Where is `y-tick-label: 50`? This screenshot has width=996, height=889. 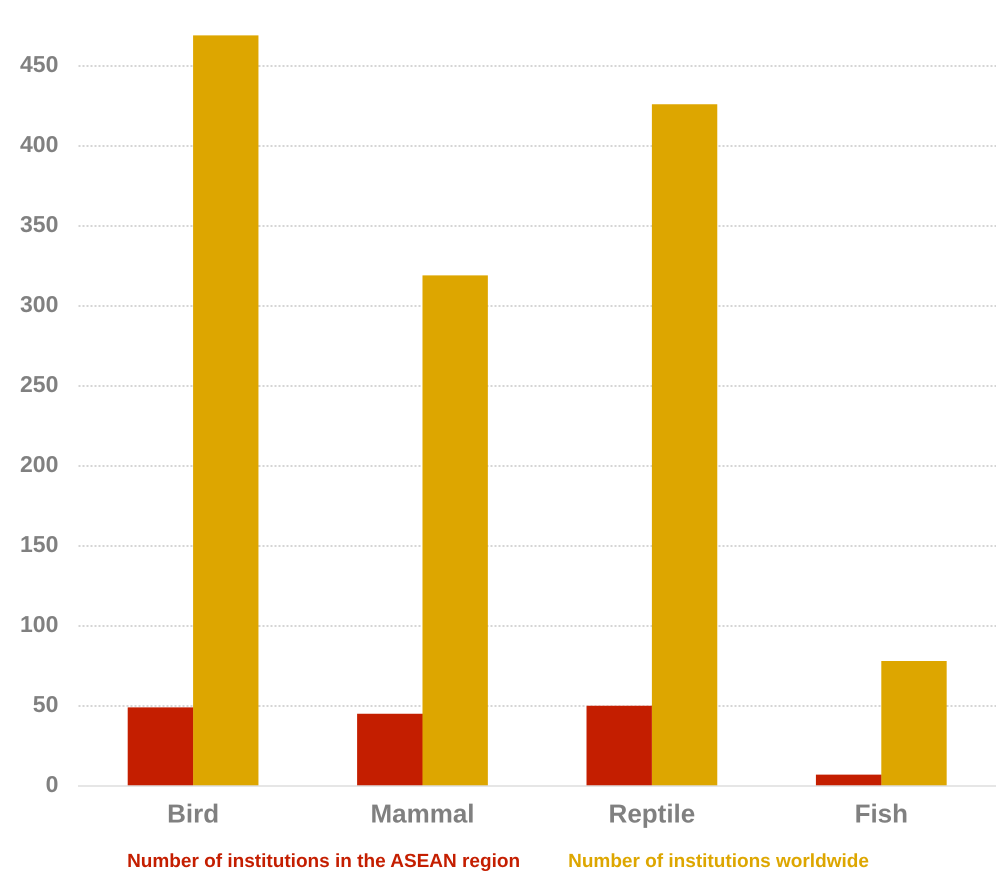
y-tick-label: 50 is located at coordinates (45, 704).